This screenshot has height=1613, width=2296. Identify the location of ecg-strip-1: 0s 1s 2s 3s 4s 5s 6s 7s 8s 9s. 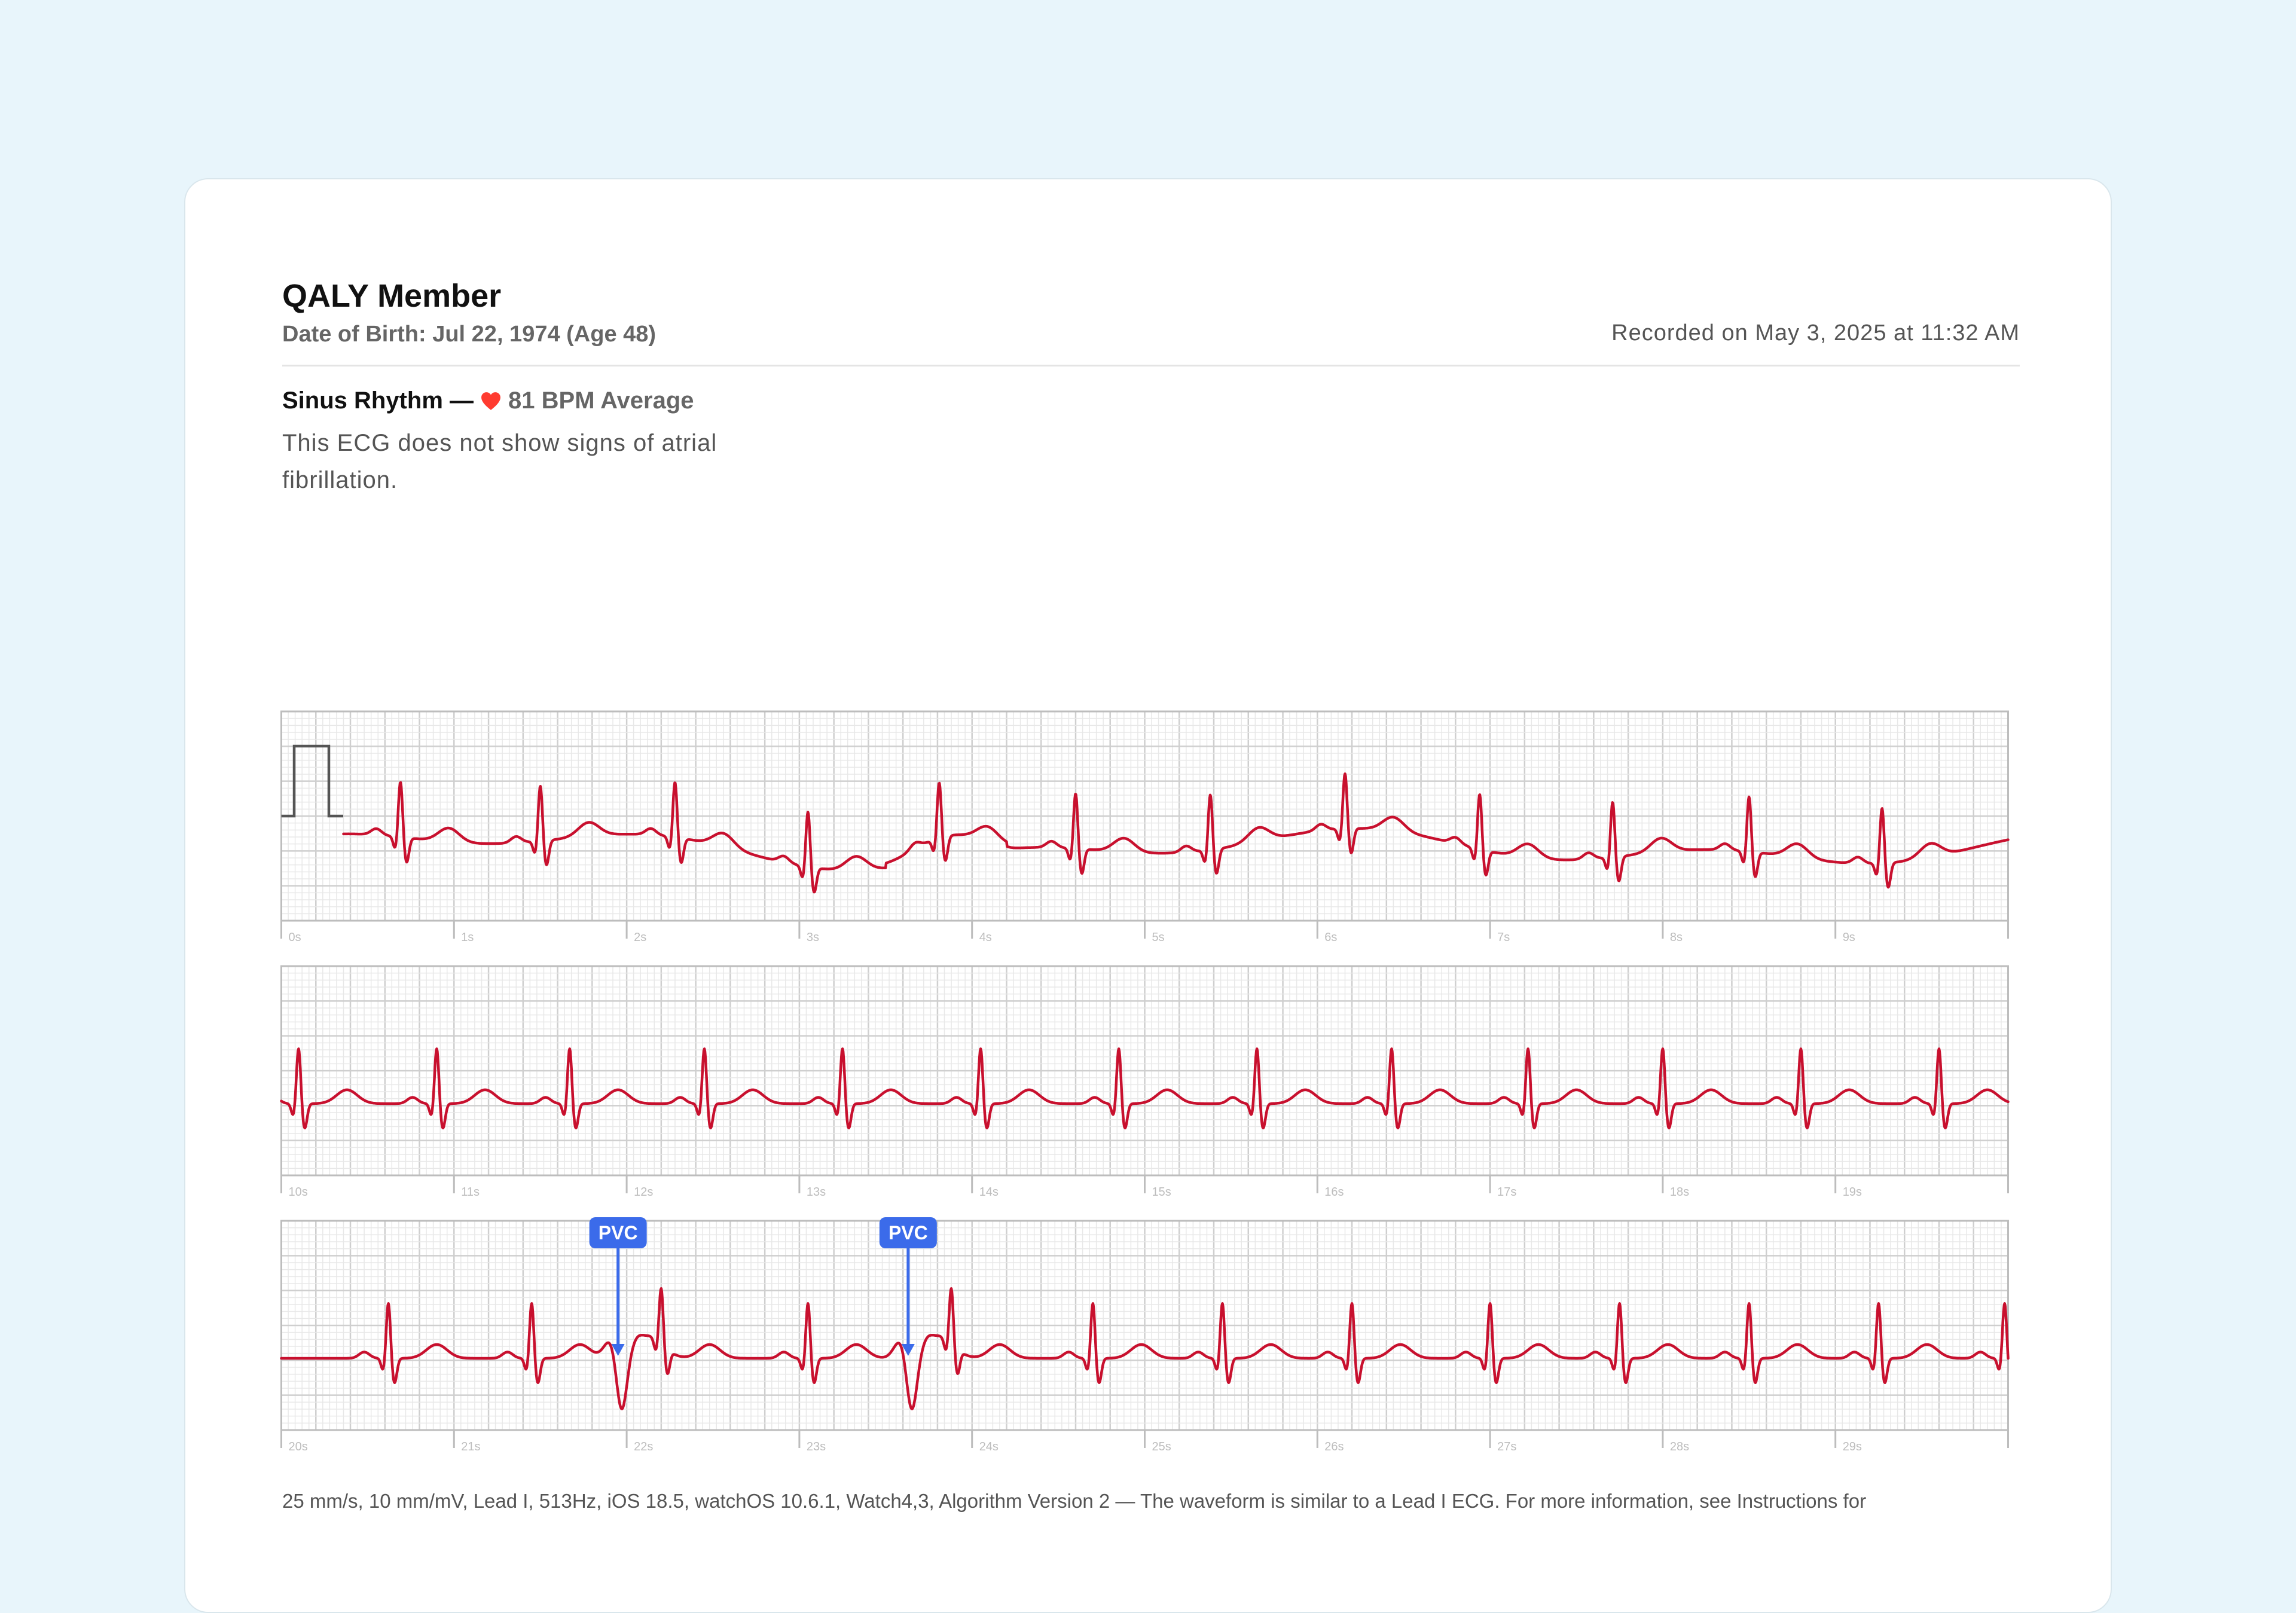
(1145, 827).